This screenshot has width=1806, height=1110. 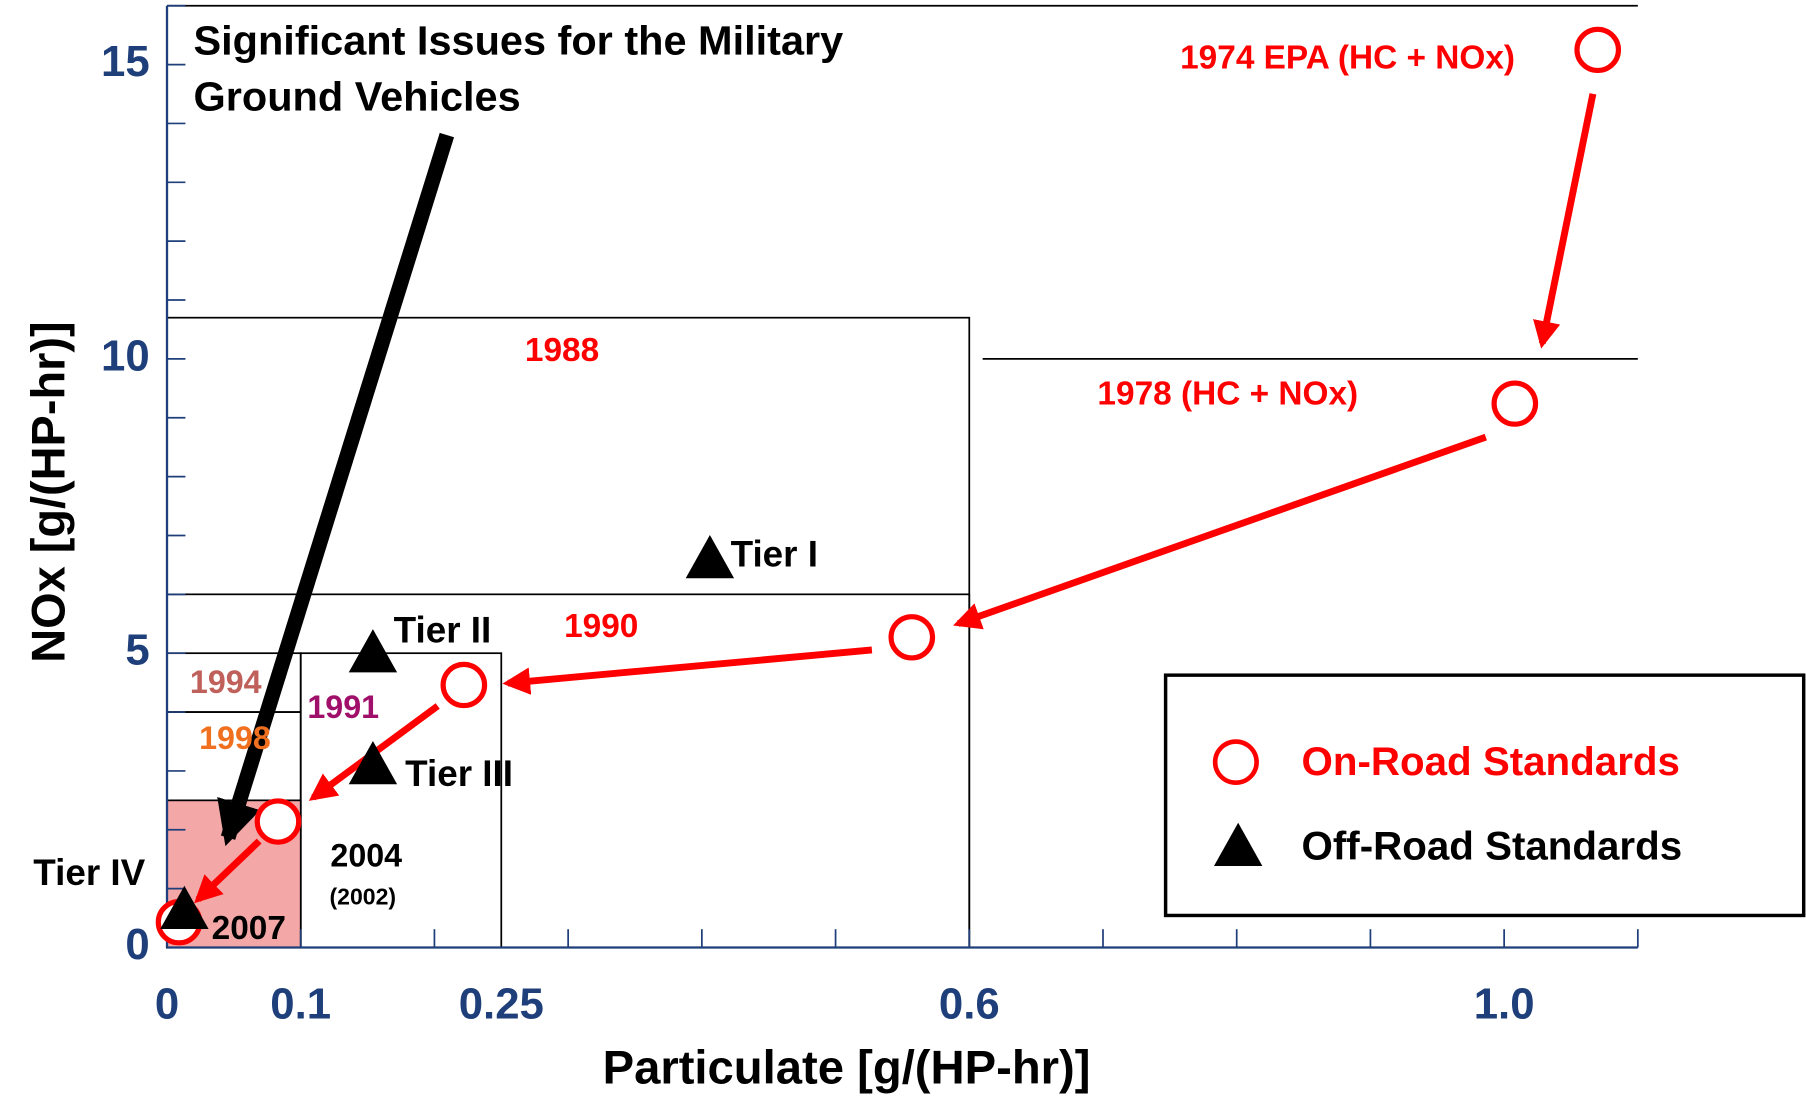 I want to click on note-arrow, so click(x=336, y=489).